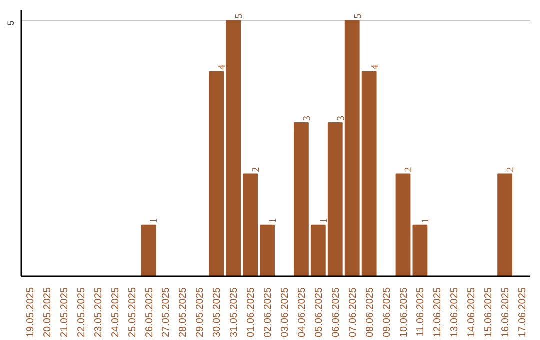 The image size is (540, 340). Describe the element at coordinates (132, 312) in the screenshot. I see `x-tick-label: 25.05.2025` at that location.